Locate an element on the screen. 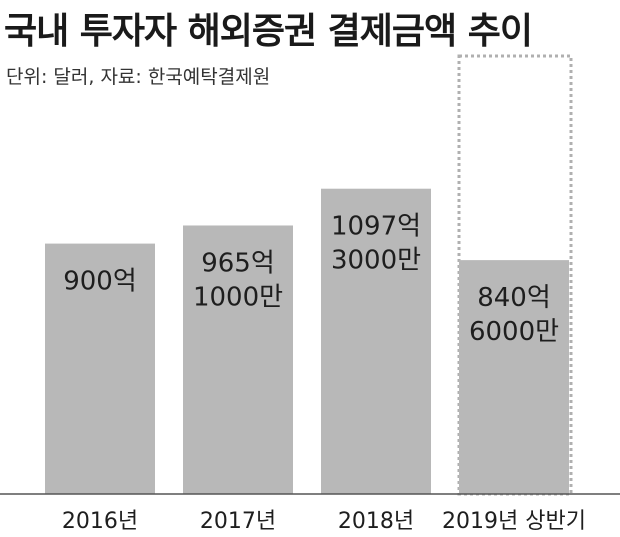 The width and height of the screenshot is (620, 537). bar-2018년 is located at coordinates (376, 341).